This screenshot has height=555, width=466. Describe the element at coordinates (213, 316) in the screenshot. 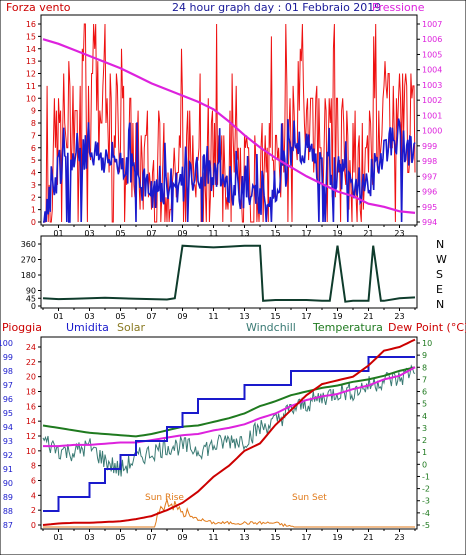

I see `hour-tick-dir-label: 11` at that location.